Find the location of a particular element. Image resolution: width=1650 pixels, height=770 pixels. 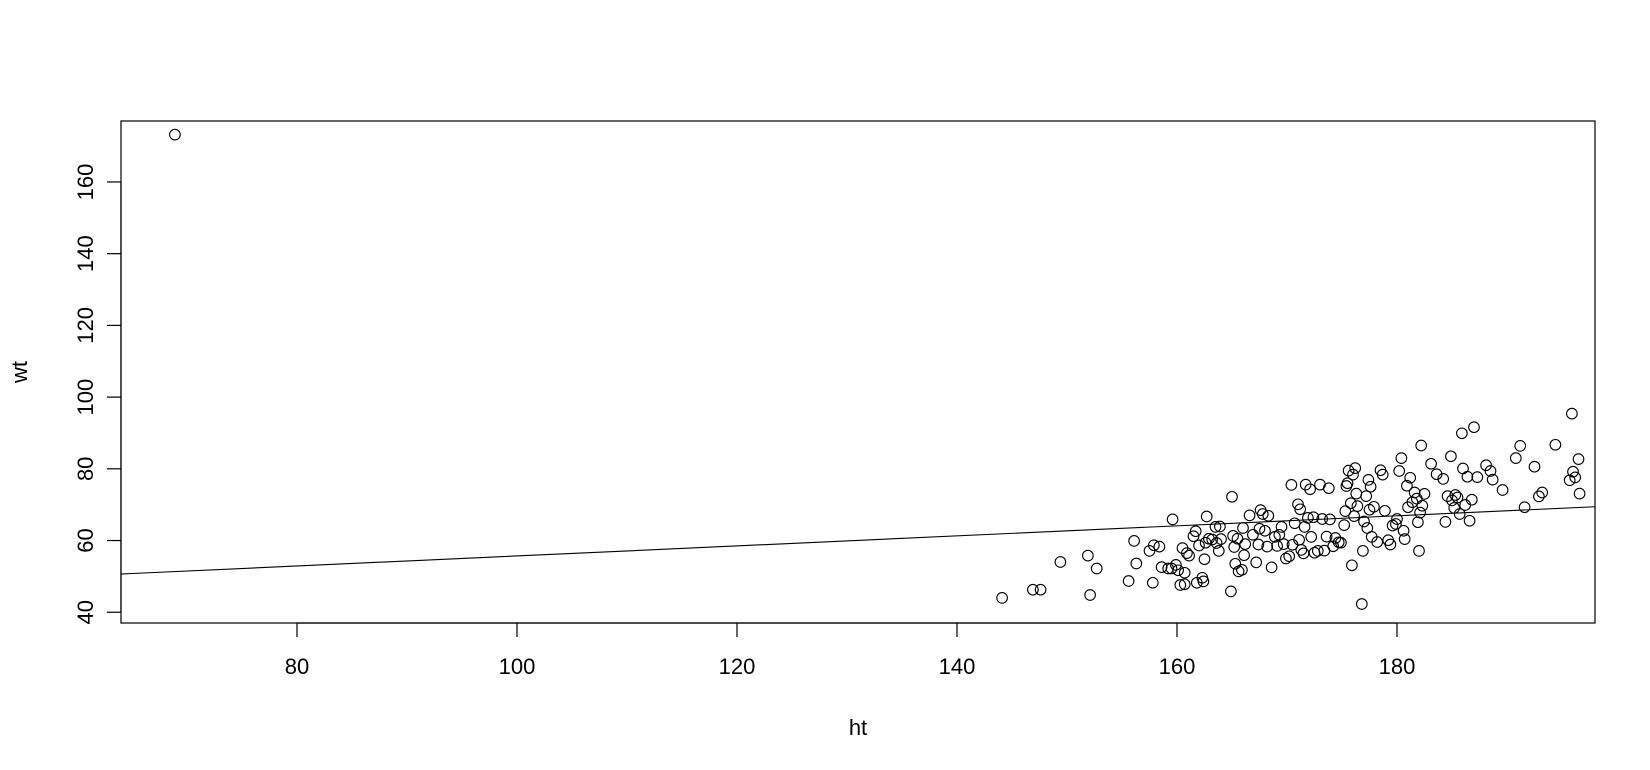

y-tick-label: 160 is located at coordinates (85, 182).